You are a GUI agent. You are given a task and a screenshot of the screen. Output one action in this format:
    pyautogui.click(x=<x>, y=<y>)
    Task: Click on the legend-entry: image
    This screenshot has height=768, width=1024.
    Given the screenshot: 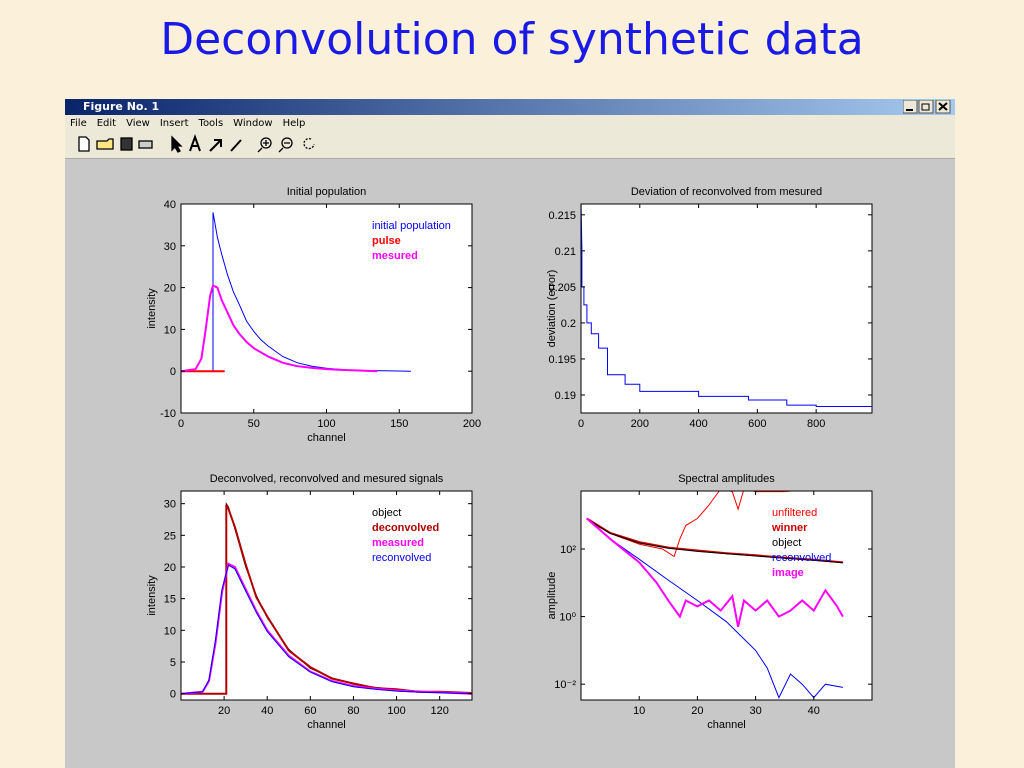 What is the action you would take?
    pyautogui.click(x=788, y=573)
    